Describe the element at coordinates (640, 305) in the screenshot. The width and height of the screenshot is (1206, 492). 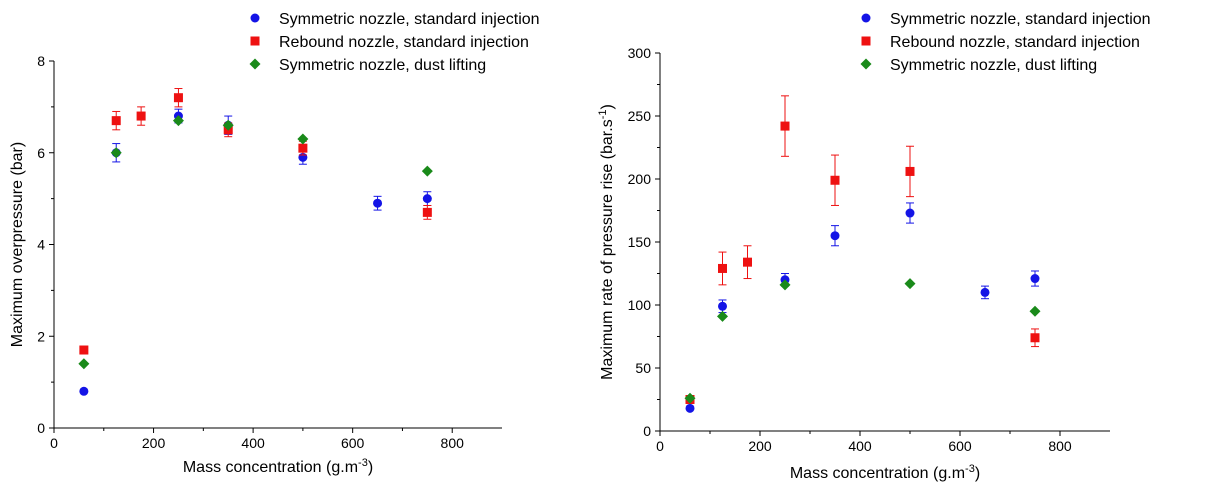
I see `y-tick-label: 100` at that location.